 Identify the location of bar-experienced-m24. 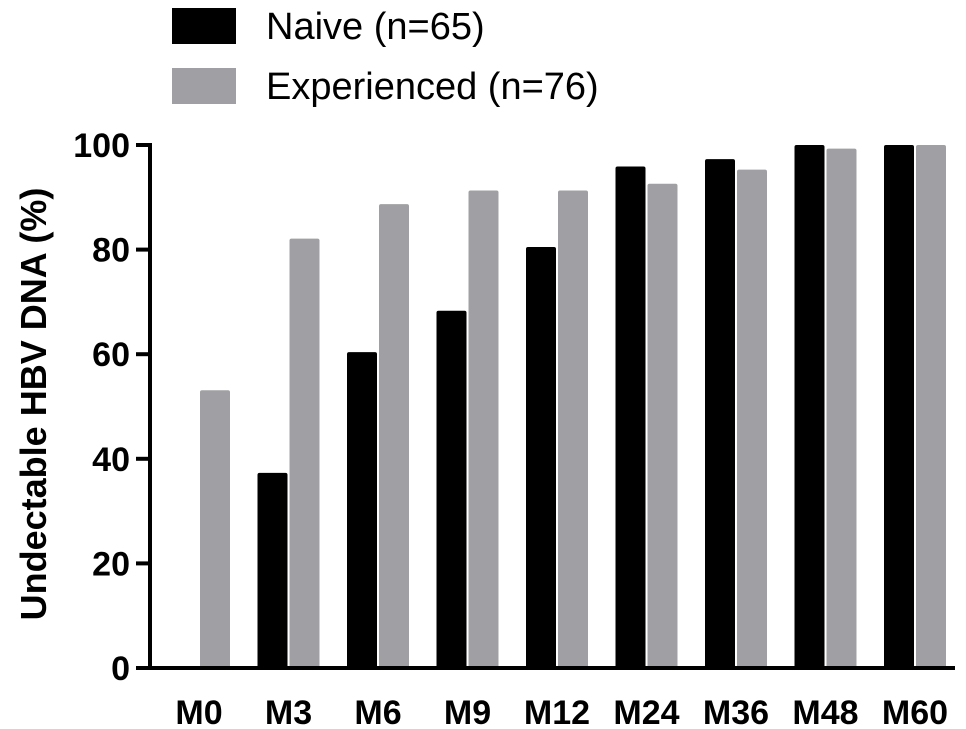
(662, 425).